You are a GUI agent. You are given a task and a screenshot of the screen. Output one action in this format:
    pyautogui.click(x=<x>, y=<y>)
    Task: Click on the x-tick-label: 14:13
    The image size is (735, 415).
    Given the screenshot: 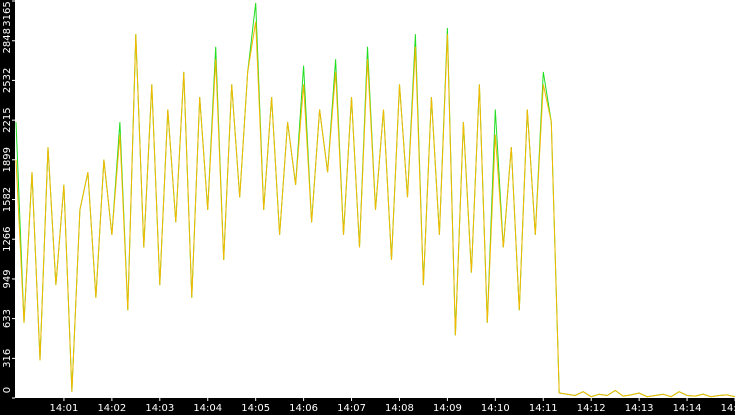 What is the action you would take?
    pyautogui.click(x=639, y=408)
    